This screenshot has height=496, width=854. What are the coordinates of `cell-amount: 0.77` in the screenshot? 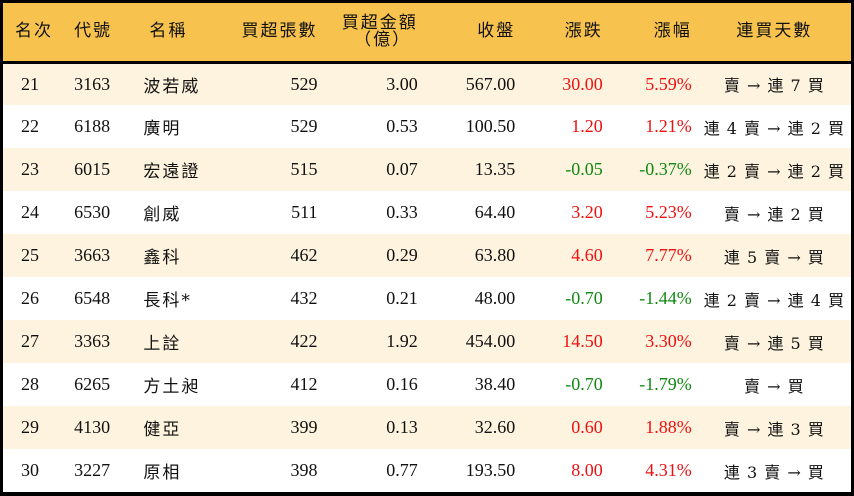 It's located at (402, 470).